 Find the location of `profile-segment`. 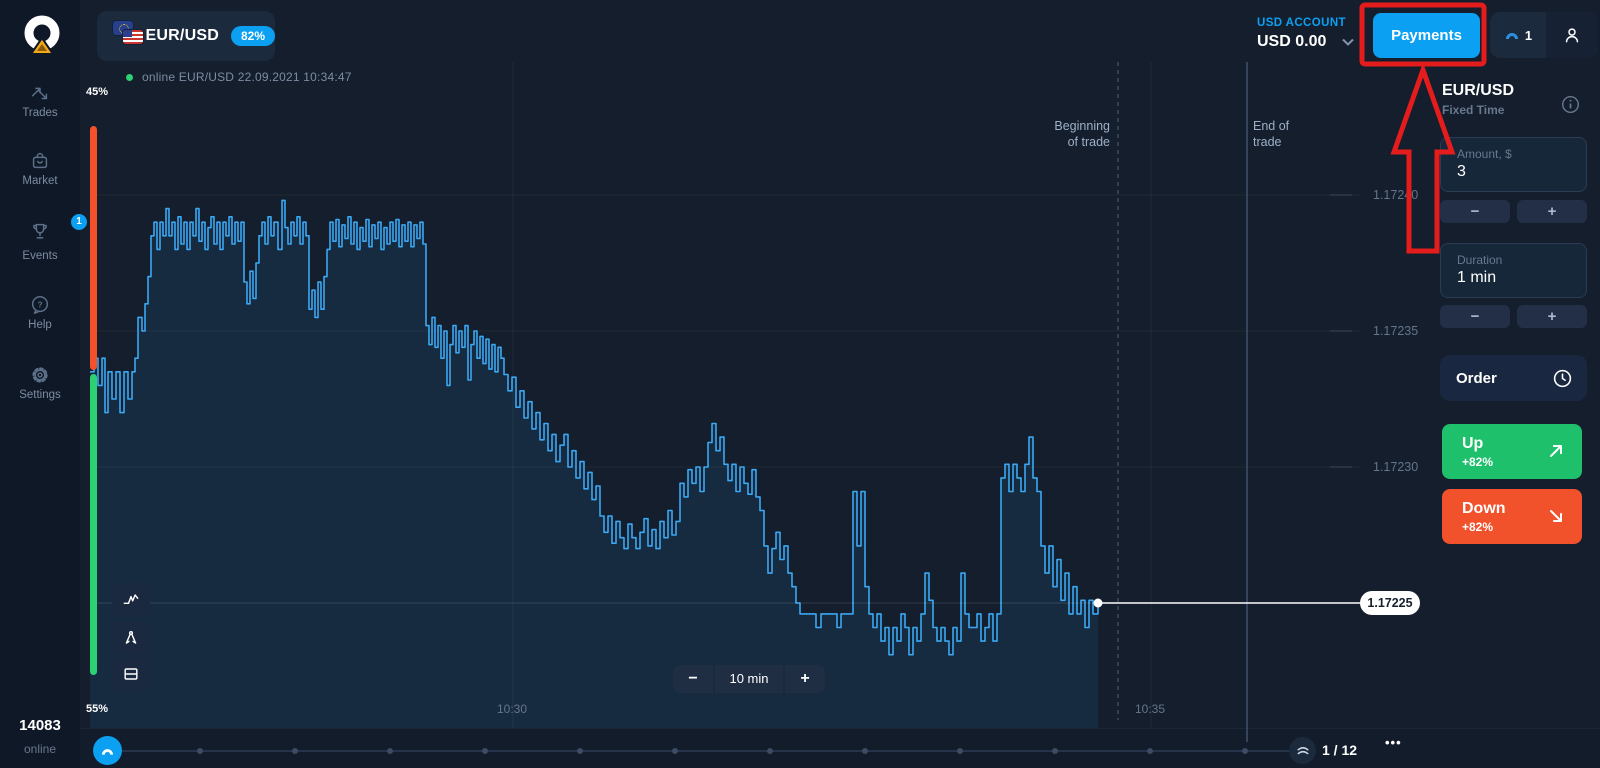

profile-segment is located at coordinates (1572, 35).